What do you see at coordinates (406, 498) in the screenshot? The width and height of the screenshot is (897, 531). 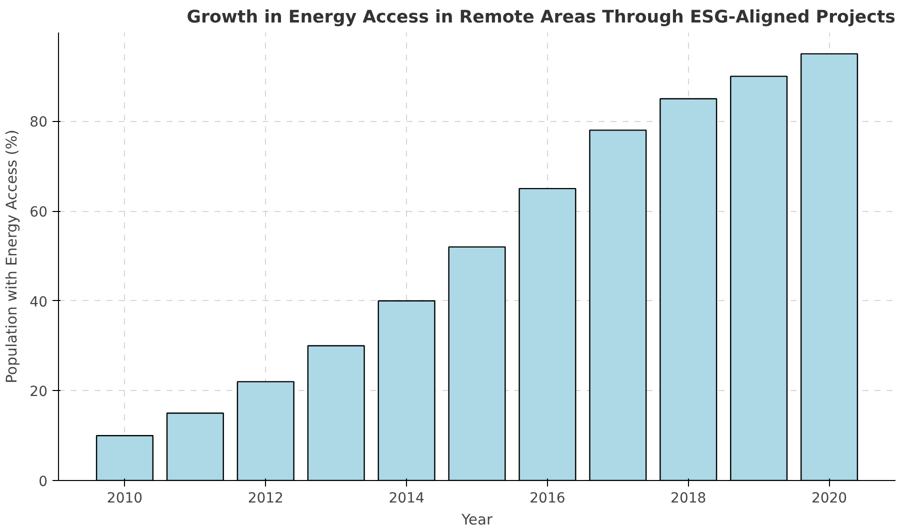 I see `x-tick-label: 2014` at bounding box center [406, 498].